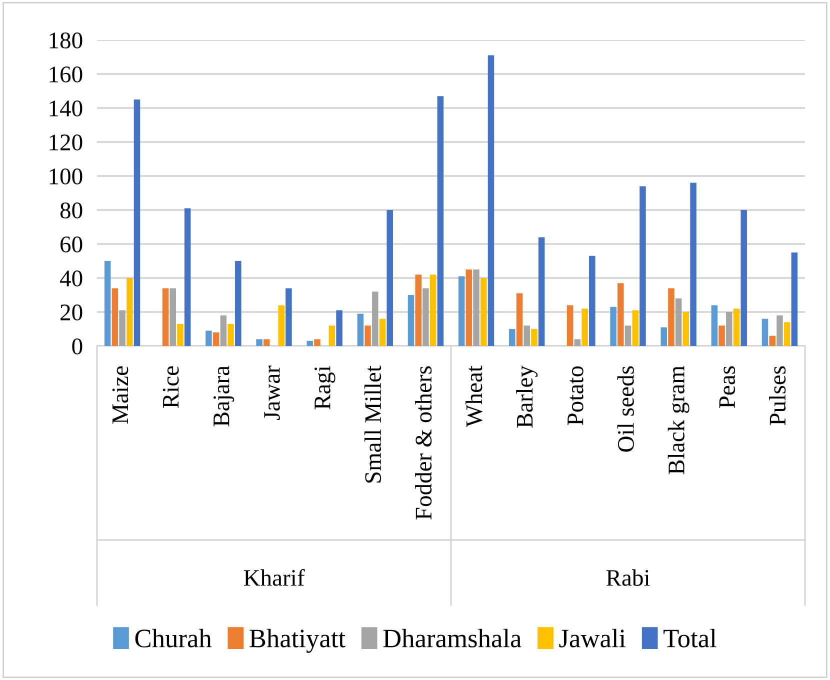 The image size is (830, 680). What do you see at coordinates (298, 640) in the screenshot?
I see `legend-label: Bhatiyatt` at bounding box center [298, 640].